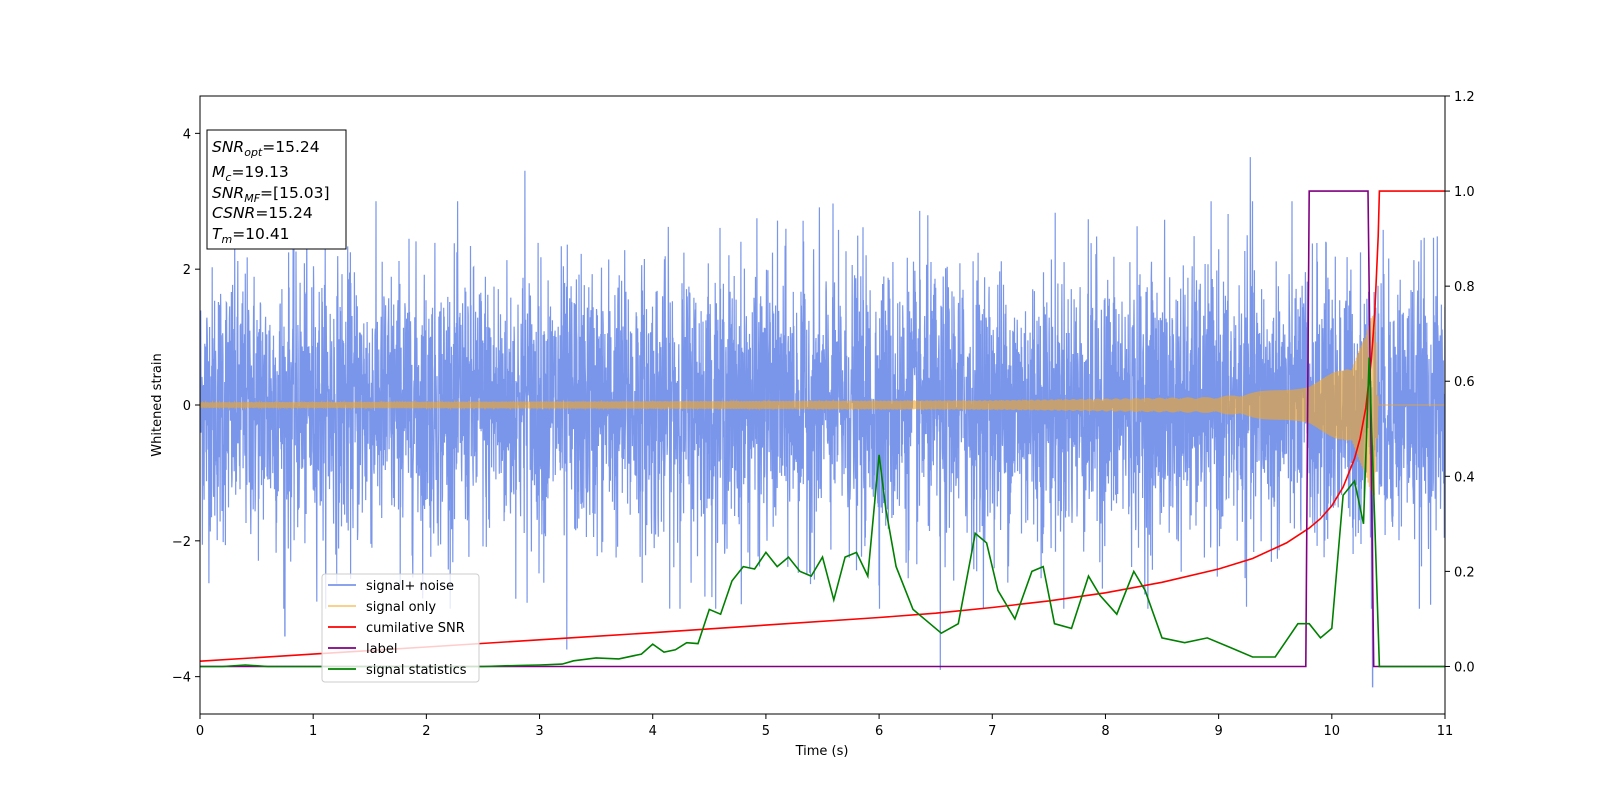 The width and height of the screenshot is (1600, 800). I want to click on x-tick-label: 8, so click(1105, 731).